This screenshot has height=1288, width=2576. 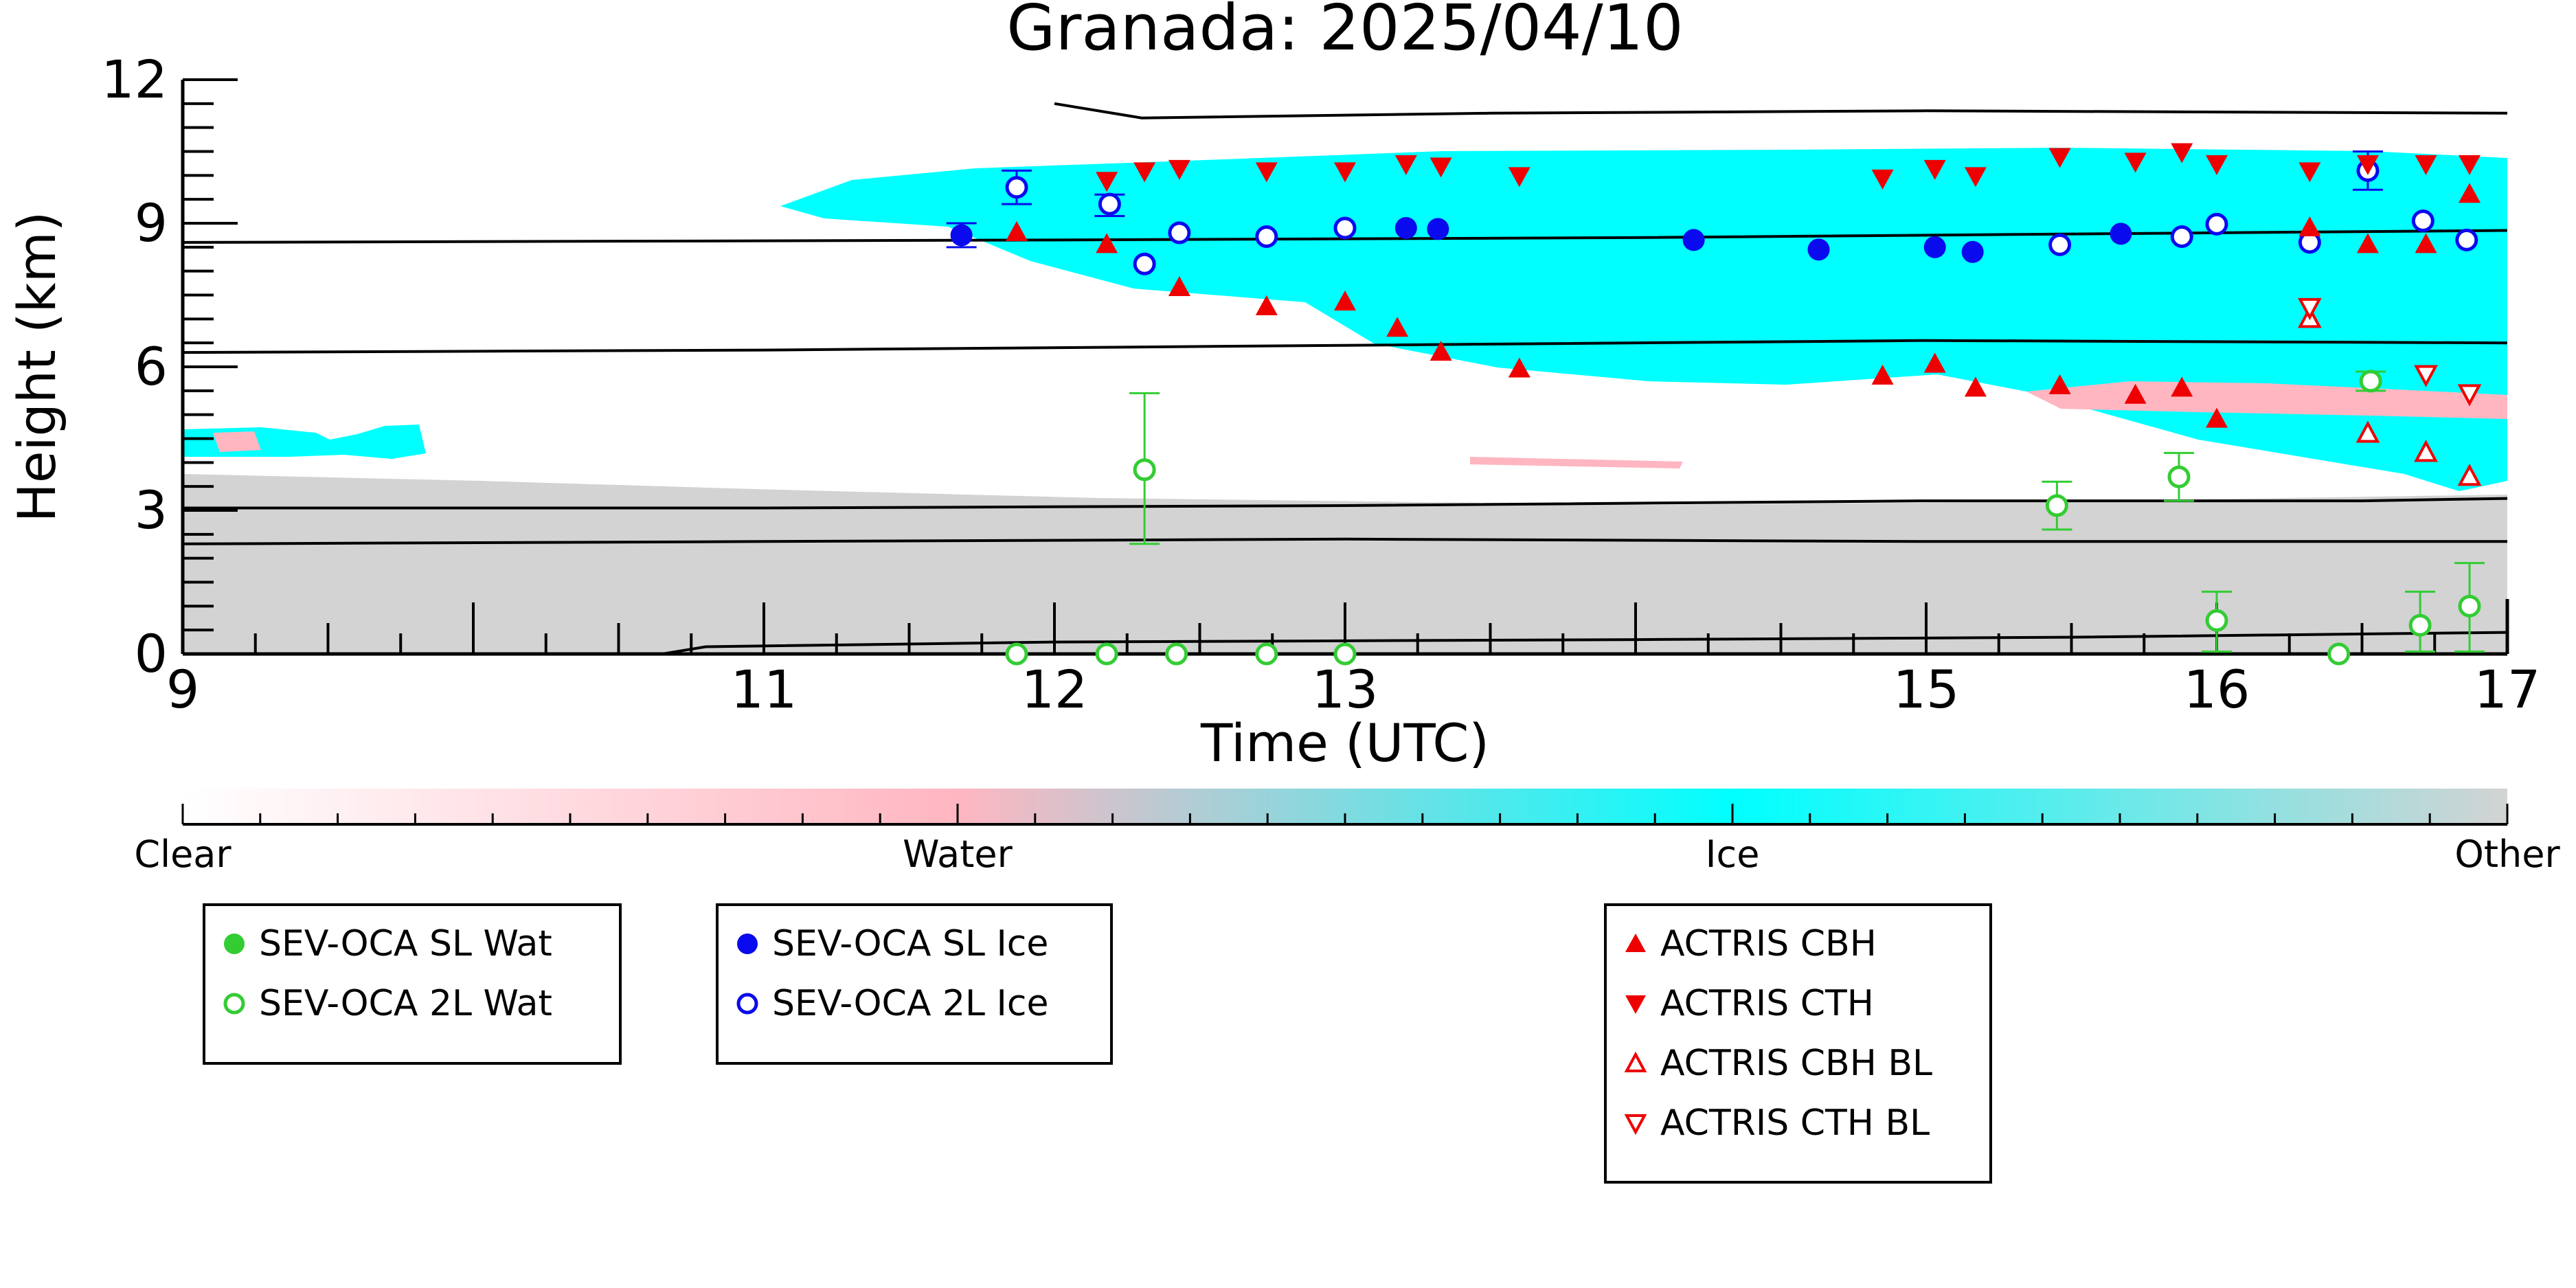 I want to click on y-axis-label: Height (km), so click(x=36, y=367).